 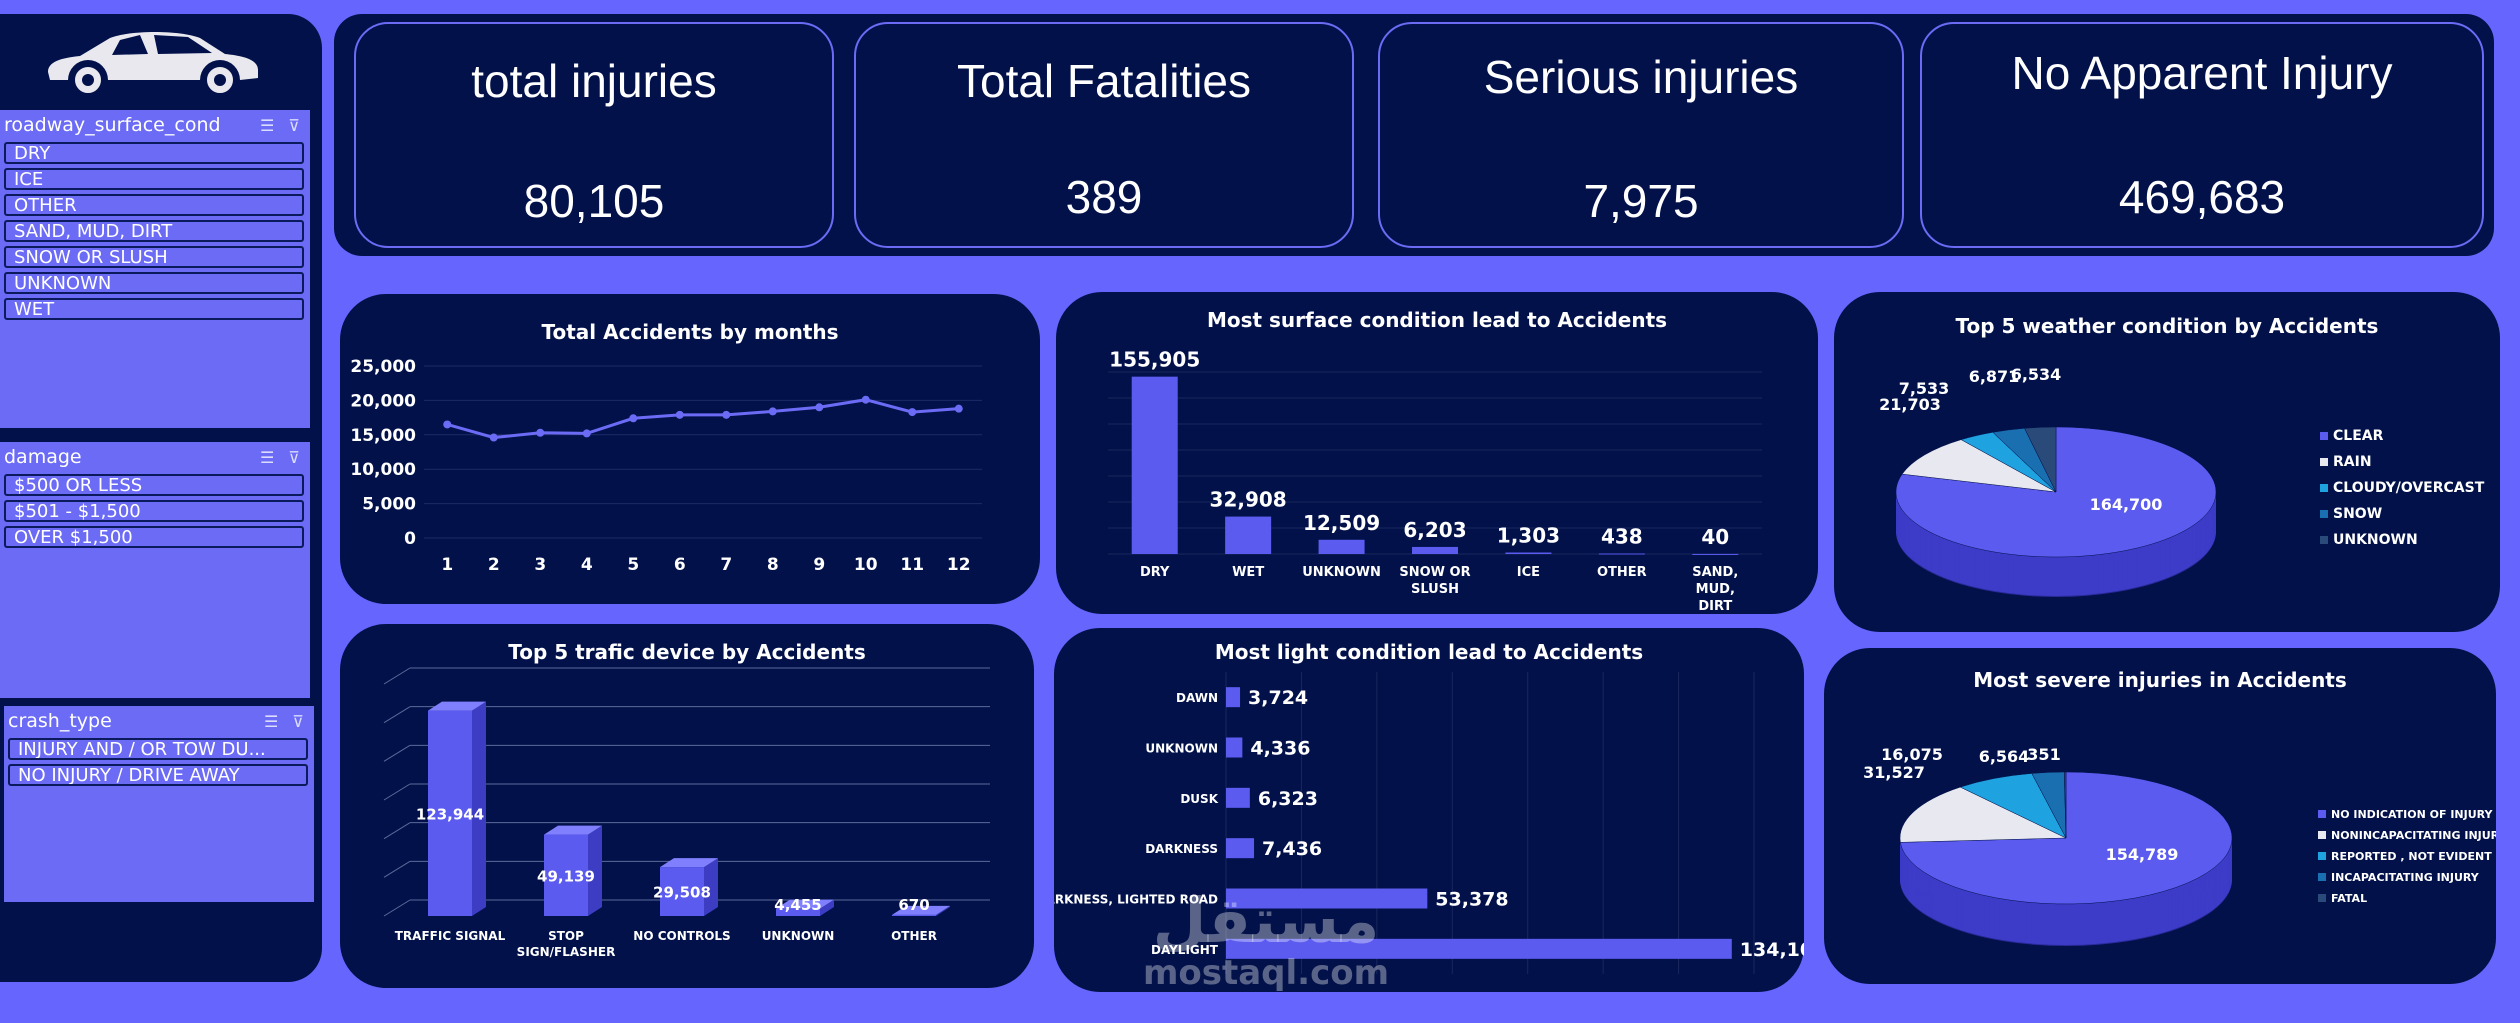 What do you see at coordinates (154, 485) in the screenshot?
I see `slicer-item: $500 OR LESS` at bounding box center [154, 485].